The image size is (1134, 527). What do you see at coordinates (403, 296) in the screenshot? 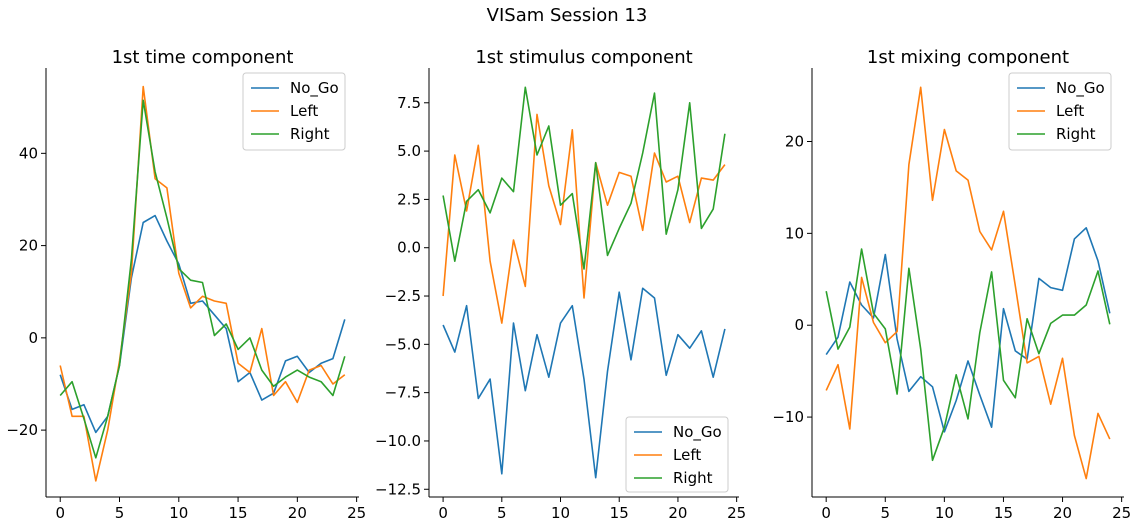
I see `y-tick-label: −2.5` at bounding box center [403, 296].